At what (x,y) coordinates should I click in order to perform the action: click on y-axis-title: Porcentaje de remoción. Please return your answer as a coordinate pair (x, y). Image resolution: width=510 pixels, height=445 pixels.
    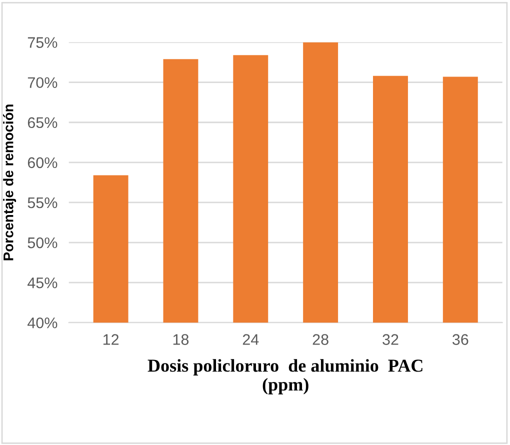
    Looking at the image, I should click on (9, 182).